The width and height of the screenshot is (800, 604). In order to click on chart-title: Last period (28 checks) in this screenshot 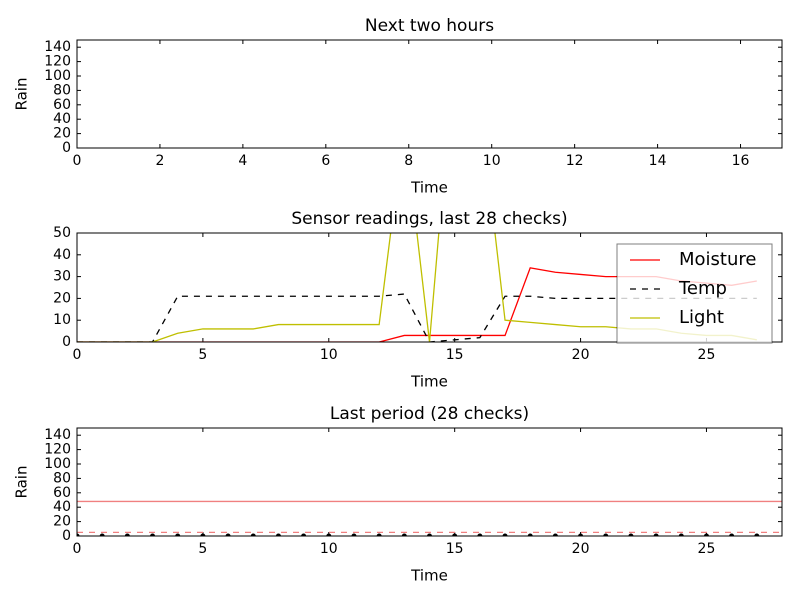, I will do `click(429, 414)`.